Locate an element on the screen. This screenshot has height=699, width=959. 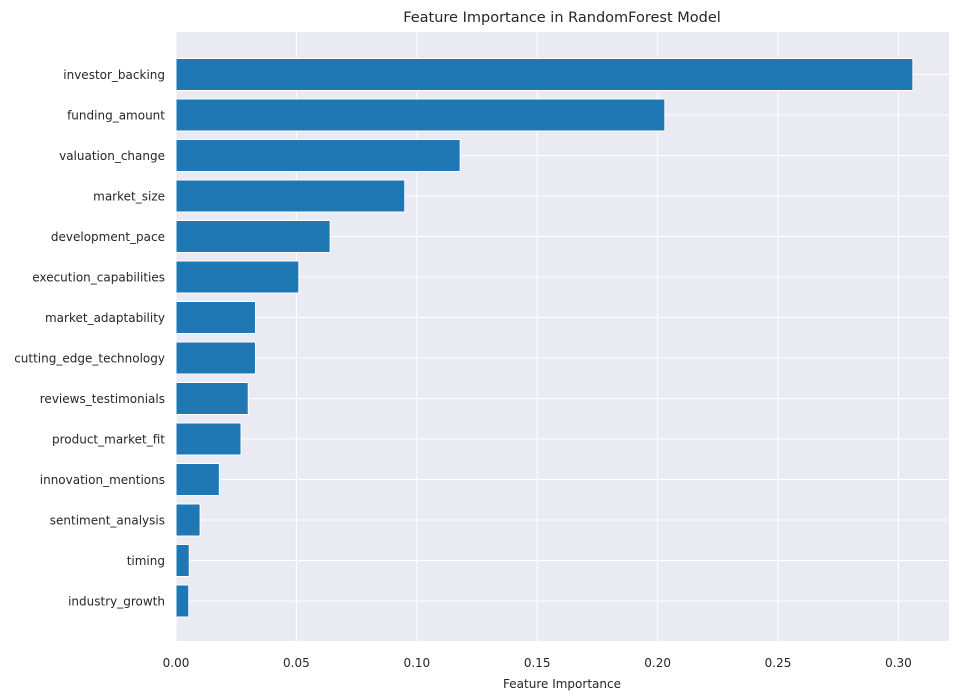
y-tick-label: funding_amount is located at coordinates (116, 116).